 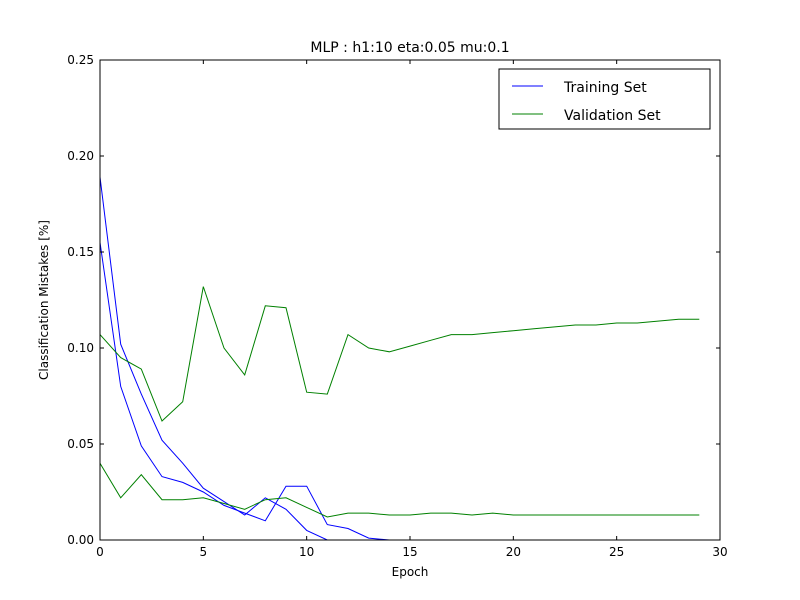 I want to click on y-tick-label: 0.25, so click(x=80, y=60).